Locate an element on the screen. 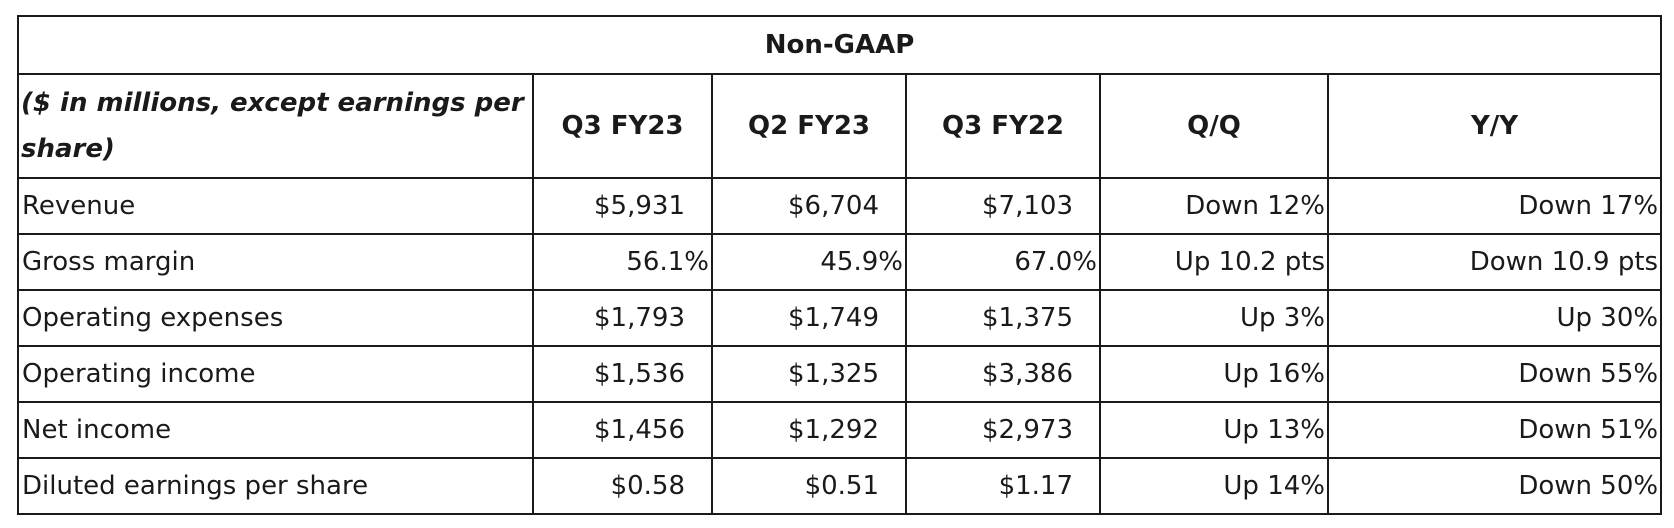 Image resolution: width=1674 pixels, height=528 pixels. cell-yy: Down 17% is located at coordinates (1494, 206).